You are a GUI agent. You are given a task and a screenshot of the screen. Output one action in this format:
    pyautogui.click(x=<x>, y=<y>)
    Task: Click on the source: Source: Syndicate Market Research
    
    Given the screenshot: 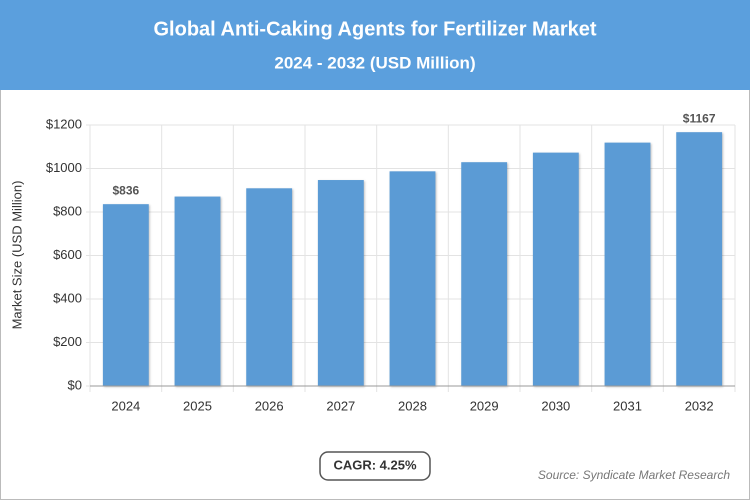 What is the action you would take?
    pyautogui.click(x=634, y=475)
    